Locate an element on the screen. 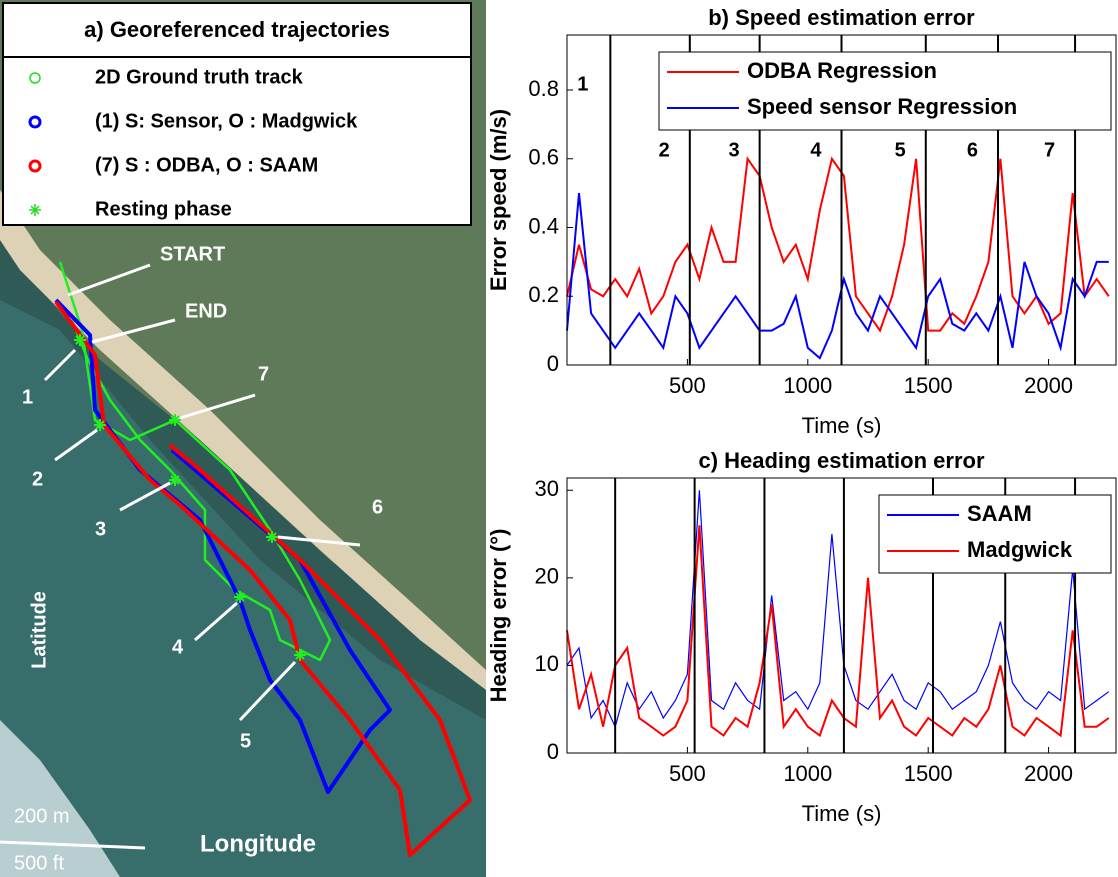  map-title: a) Georeferenced trajectories is located at coordinates (237, 29).